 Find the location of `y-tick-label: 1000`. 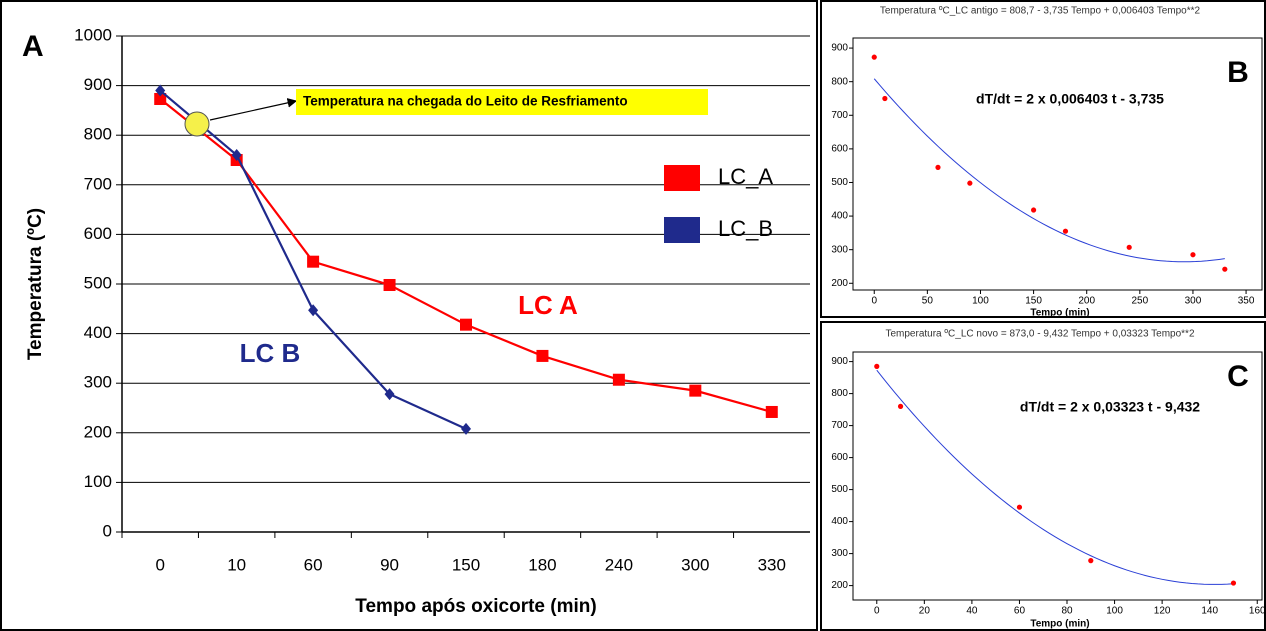

y-tick-label: 1000 is located at coordinates (93, 34).